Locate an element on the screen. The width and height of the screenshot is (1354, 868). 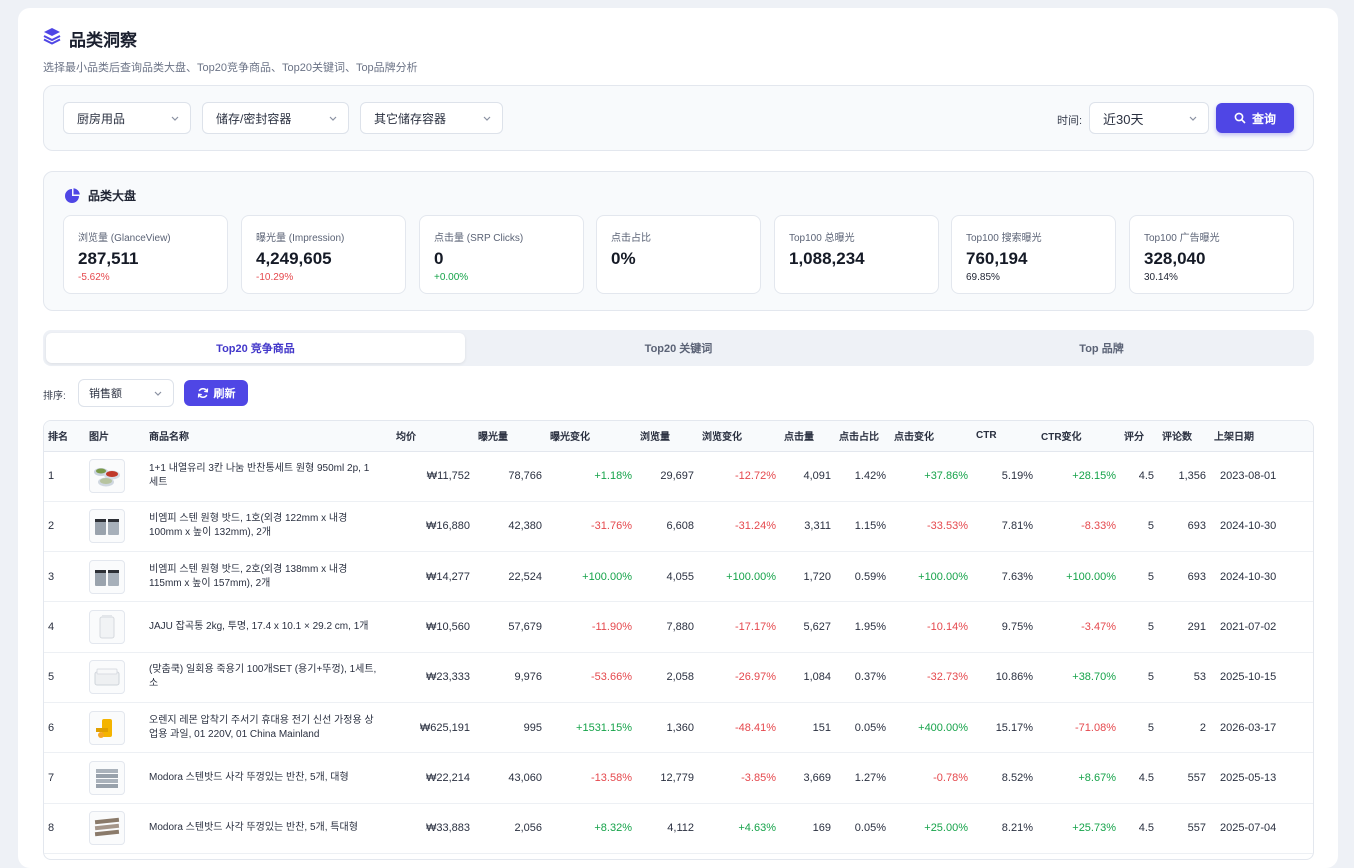
category-level3-select: 其它储存容器 is located at coordinates (431, 118).